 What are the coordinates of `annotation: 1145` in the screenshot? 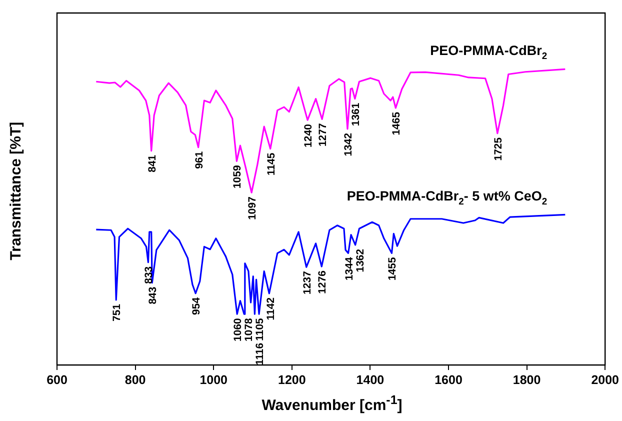 It's located at (271, 164).